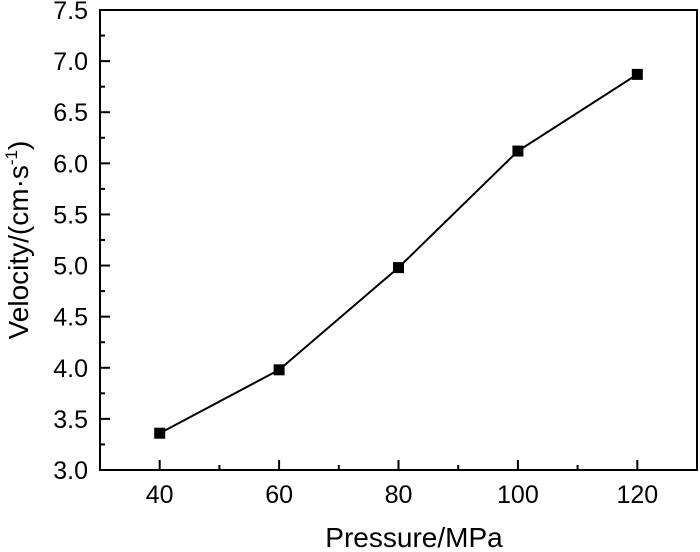 Image resolution: width=700 pixels, height=552 pixels. I want to click on y-axis-title: Velocity/(cm·s-1), so click(18, 240).